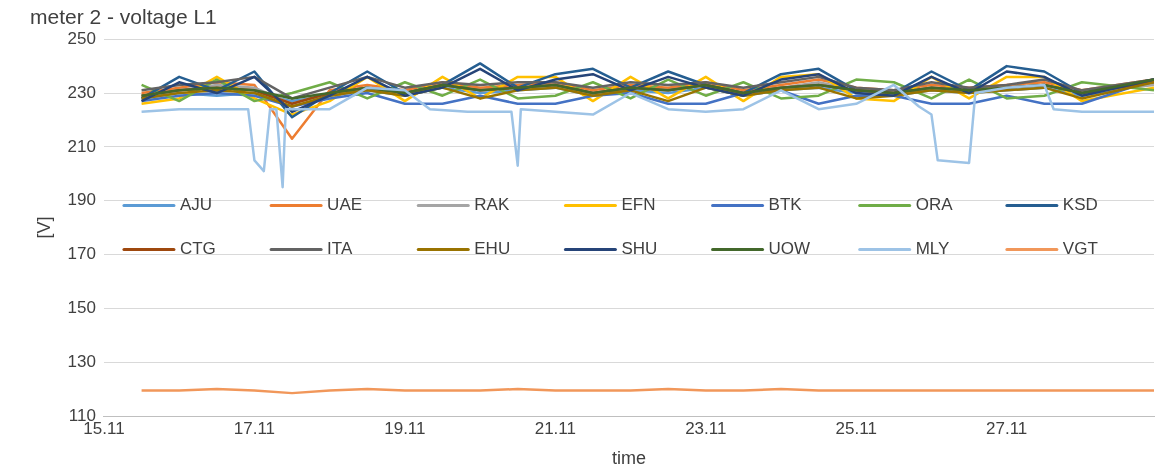  I want to click on legend-label: BTK, so click(785, 205).